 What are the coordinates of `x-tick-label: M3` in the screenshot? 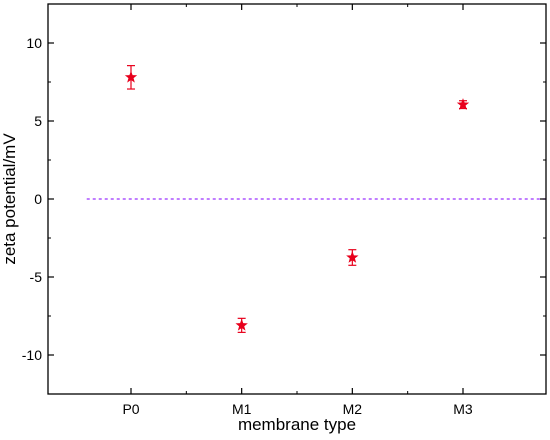 It's located at (463, 409).